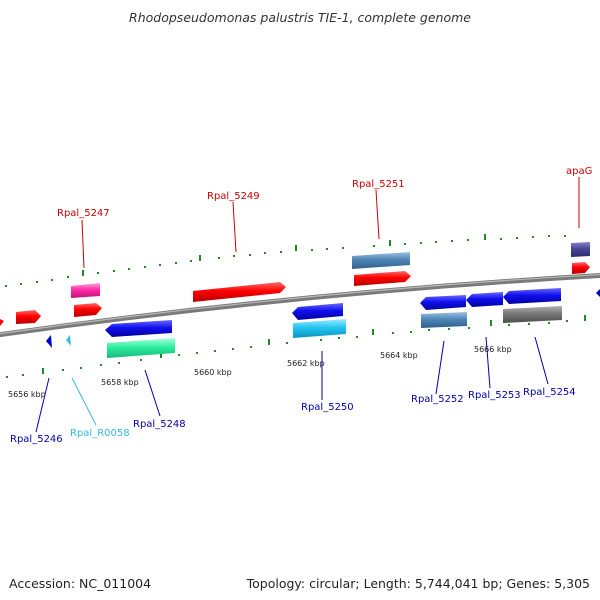 The width and height of the screenshot is (600, 600). I want to click on gene-label-rpal-5247: Rpal_5247, so click(83, 213).